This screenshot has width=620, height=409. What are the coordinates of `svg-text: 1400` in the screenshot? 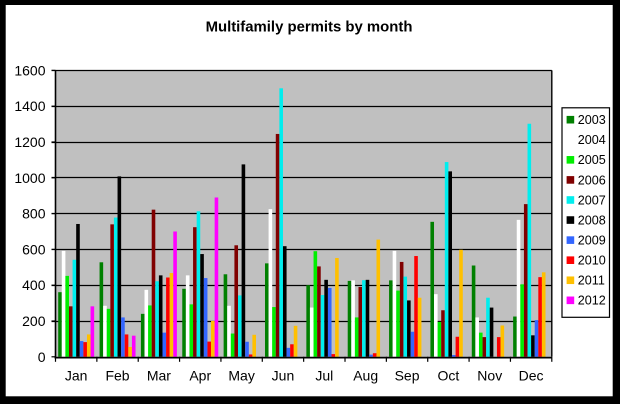 It's located at (29, 106).